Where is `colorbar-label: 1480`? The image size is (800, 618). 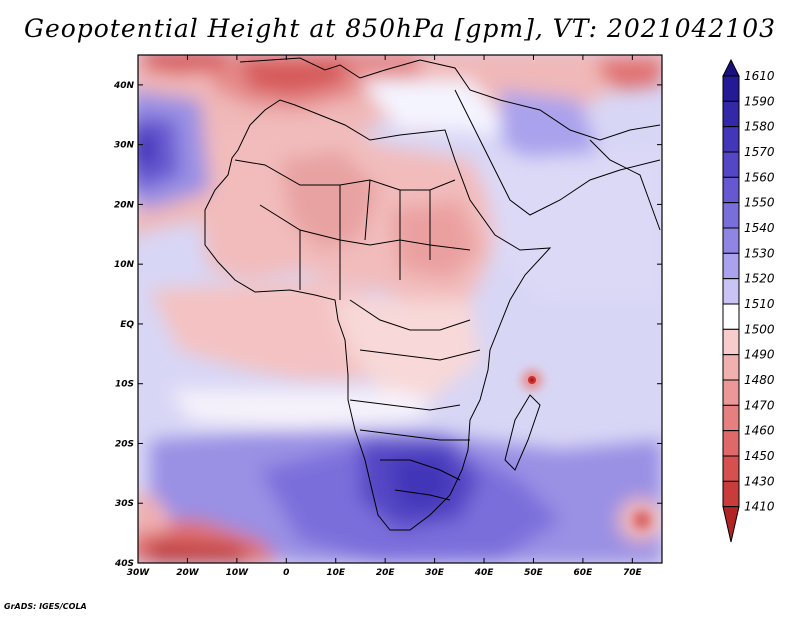 colorbar-label: 1480 is located at coordinates (759, 380).